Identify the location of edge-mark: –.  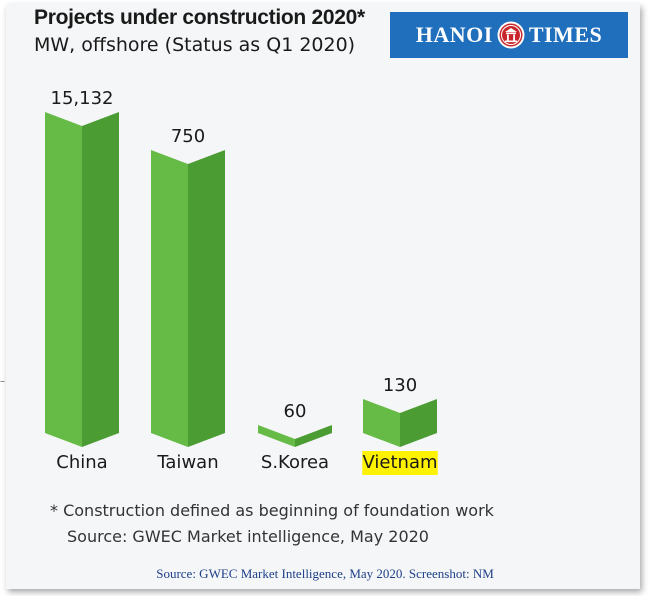
(2, 381).